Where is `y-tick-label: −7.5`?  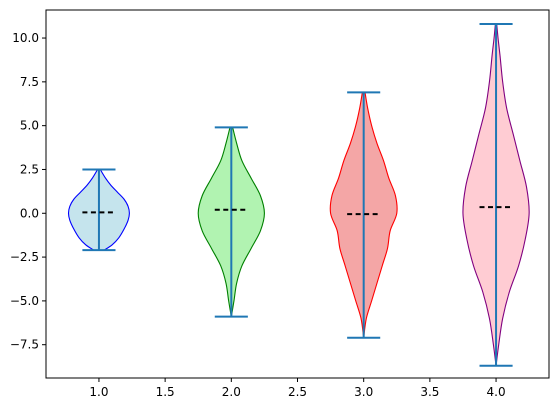 y-tick-label: −7.5 is located at coordinates (24, 345).